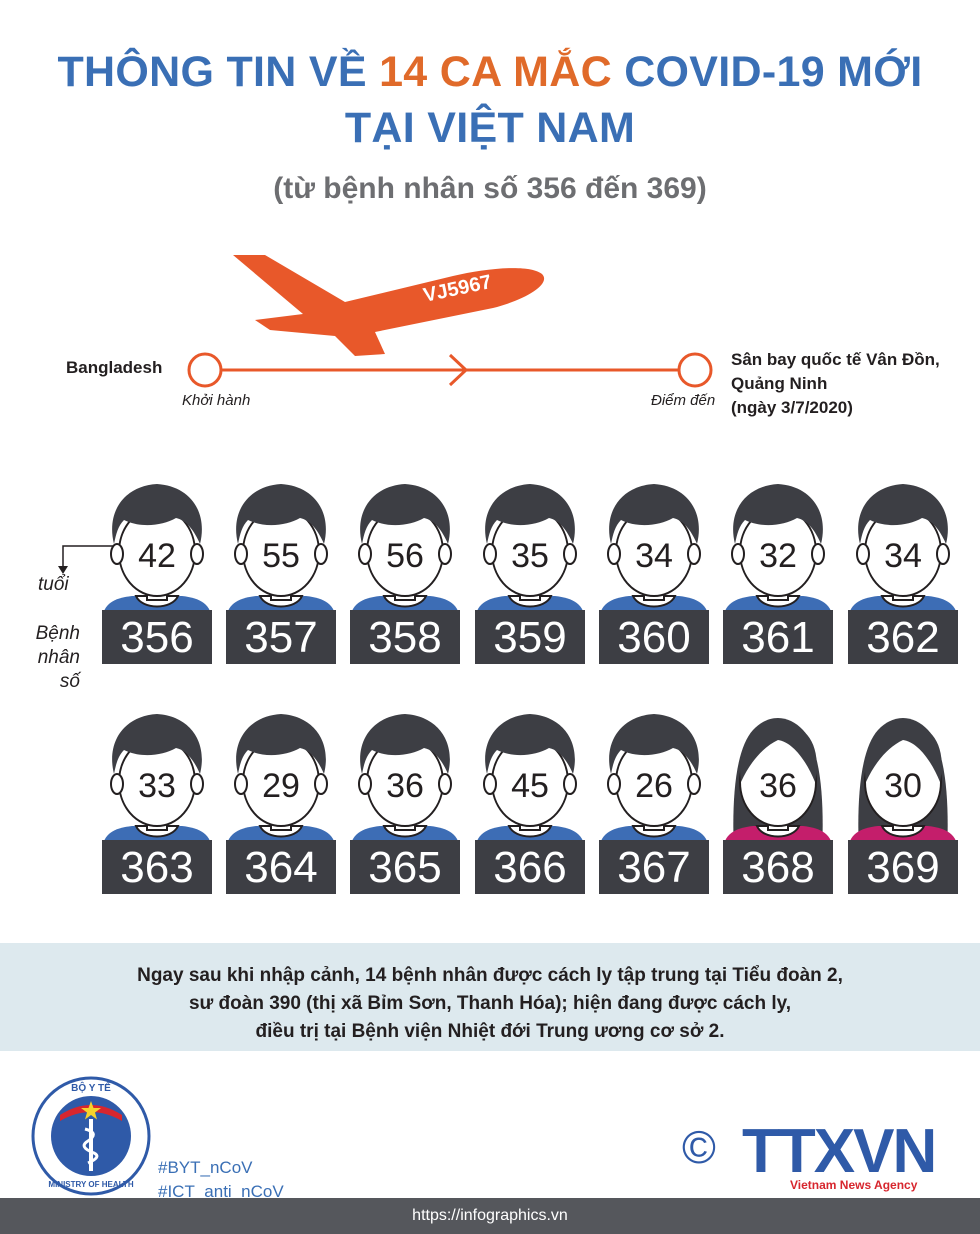  What do you see at coordinates (778, 812) in the screenshot?
I see `patient-card: 36 368` at bounding box center [778, 812].